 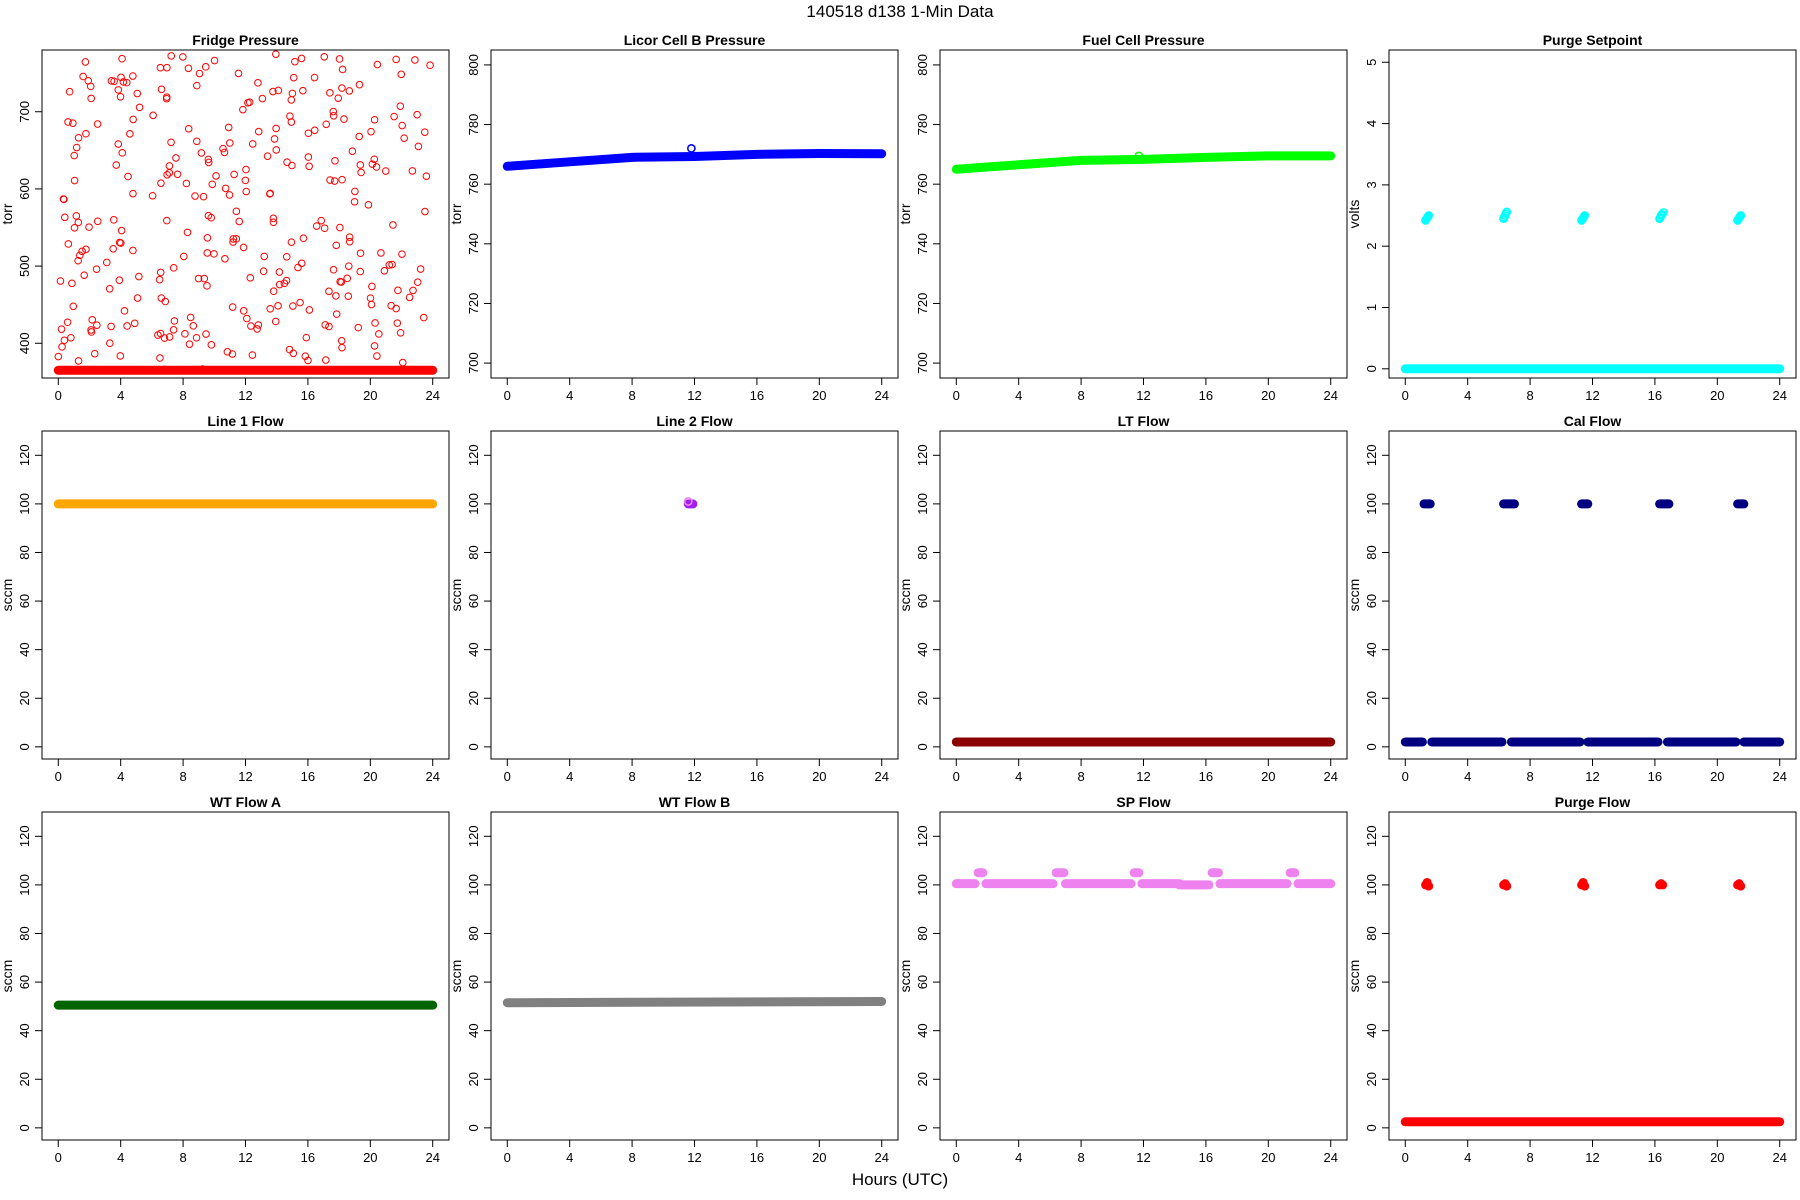 What do you see at coordinates (1571, 979) in the screenshot?
I see `panel-11: Purge Flow sccm 0 4 8 12 16 20 24 0 20 40 60 80 100 120` at bounding box center [1571, 979].